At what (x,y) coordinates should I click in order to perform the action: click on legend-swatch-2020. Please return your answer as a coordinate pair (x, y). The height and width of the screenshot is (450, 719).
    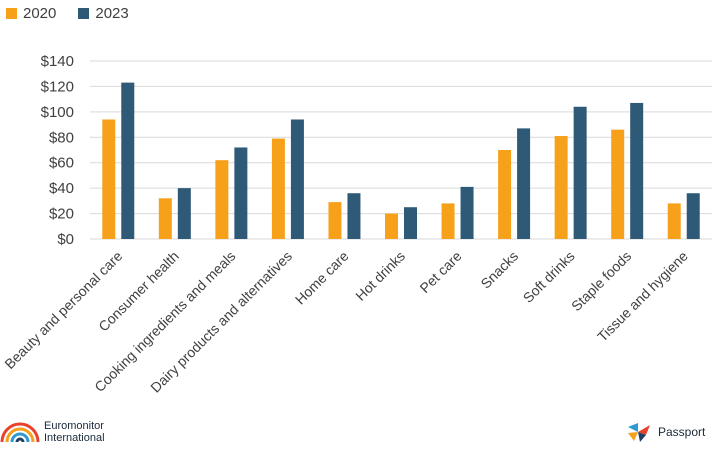
    Looking at the image, I should click on (11, 13).